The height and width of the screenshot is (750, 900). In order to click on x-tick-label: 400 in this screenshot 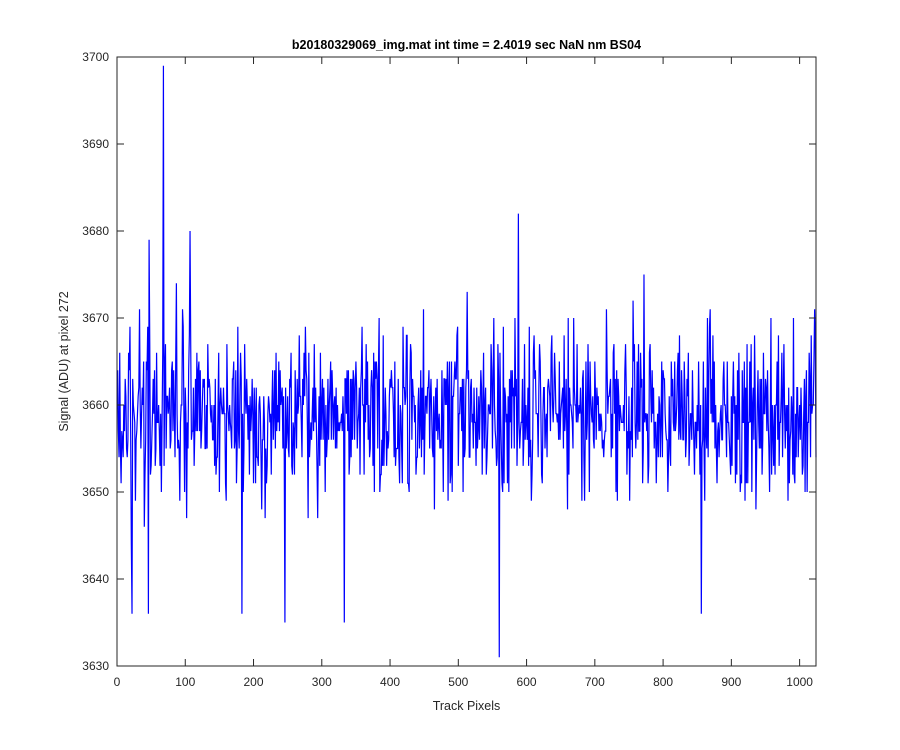, I will do `click(390, 682)`.